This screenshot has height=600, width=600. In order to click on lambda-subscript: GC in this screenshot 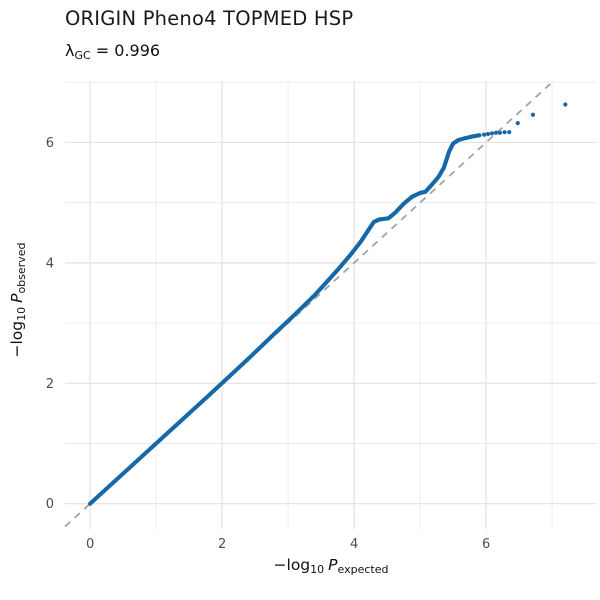, I will do `click(82, 56)`.